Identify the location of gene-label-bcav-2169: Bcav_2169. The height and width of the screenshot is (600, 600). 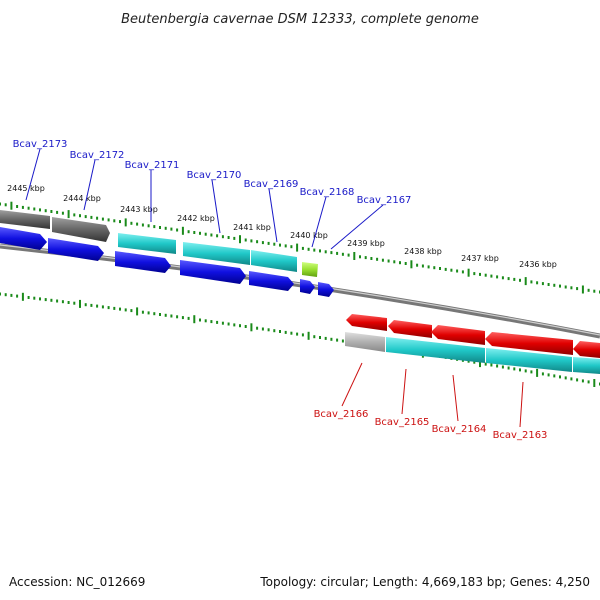
(271, 184).